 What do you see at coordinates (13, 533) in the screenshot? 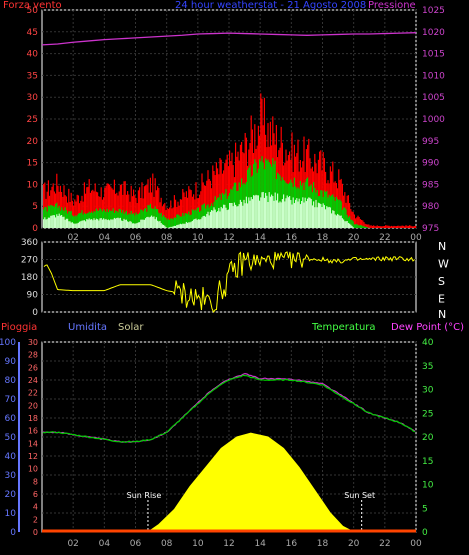
I see `humidity-tick-label: 0` at bounding box center [13, 533].